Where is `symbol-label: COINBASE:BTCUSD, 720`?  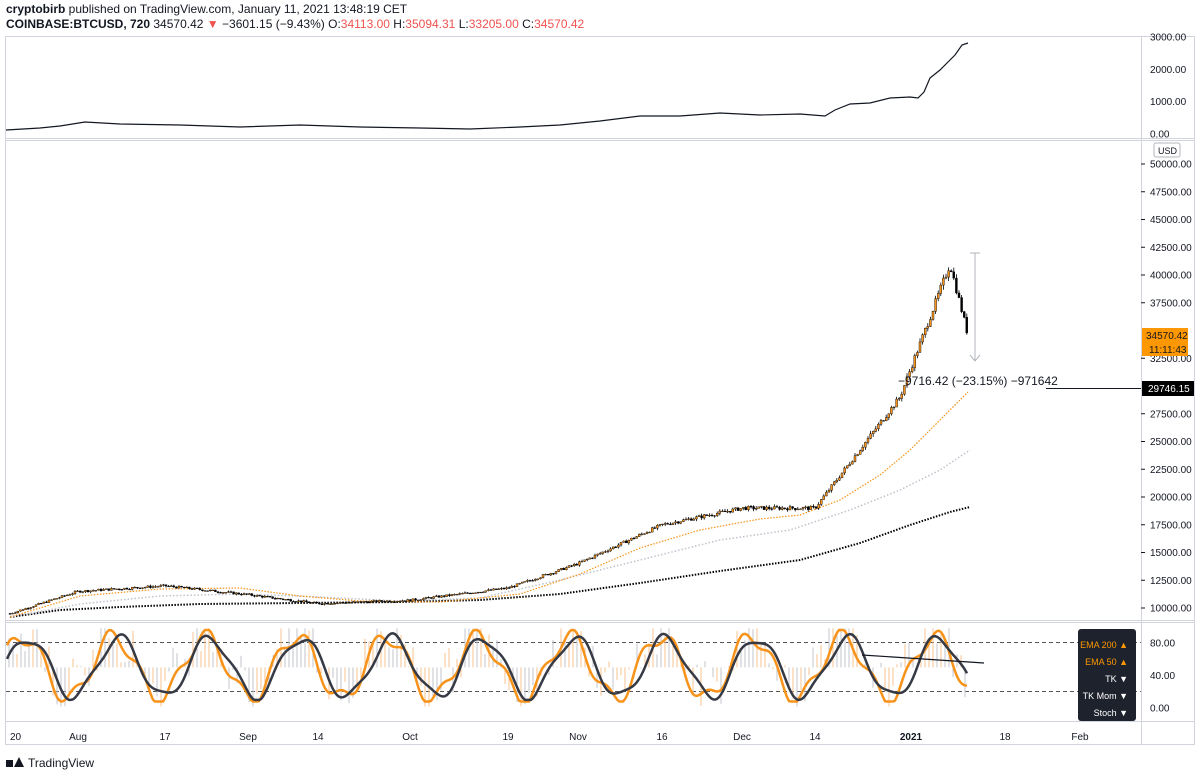
symbol-label: COINBASE:BTCUSD, 720 is located at coordinates (78, 24).